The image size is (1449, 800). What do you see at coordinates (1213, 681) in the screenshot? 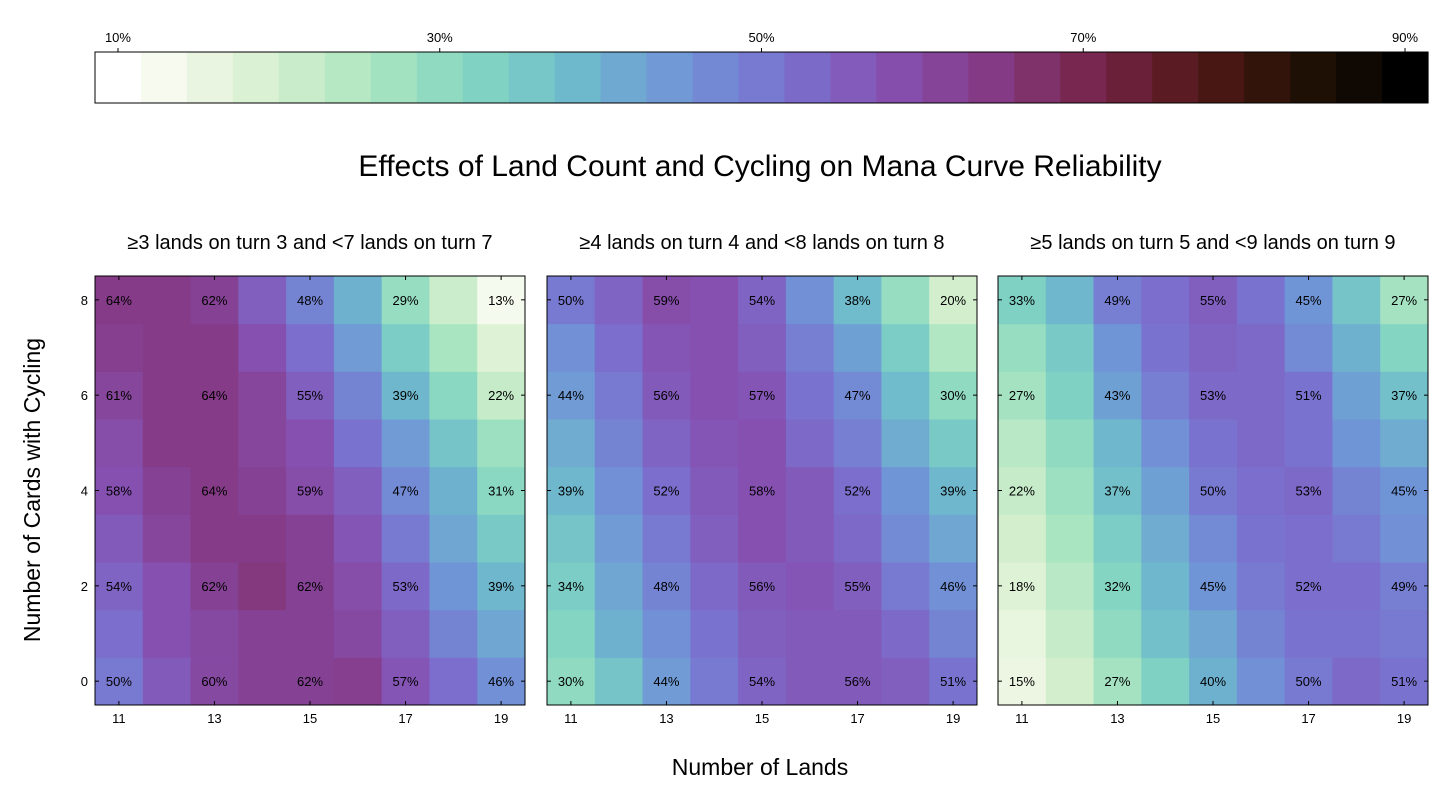
I see `cell-value-label: 40%` at bounding box center [1213, 681].